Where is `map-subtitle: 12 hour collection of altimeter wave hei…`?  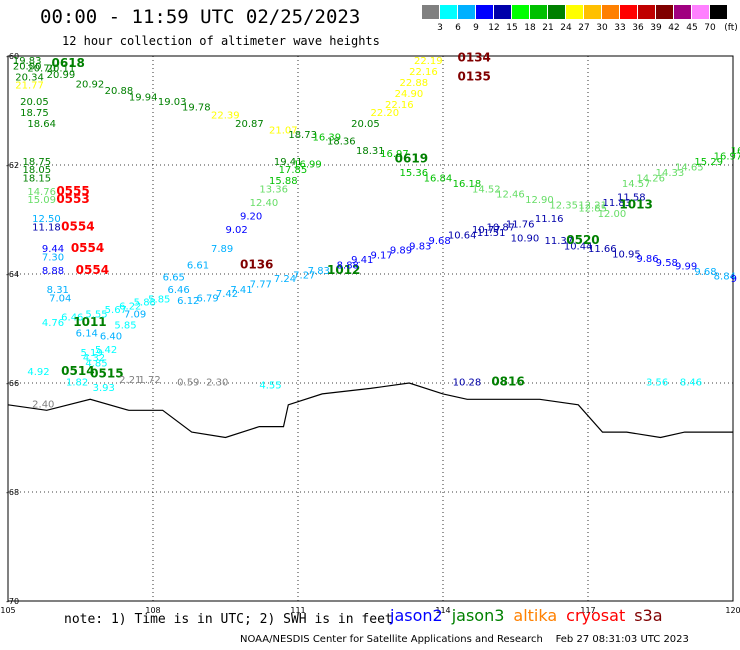
map-subtitle: 12 hour collection of altimeter wave hei… is located at coordinates (221, 41).